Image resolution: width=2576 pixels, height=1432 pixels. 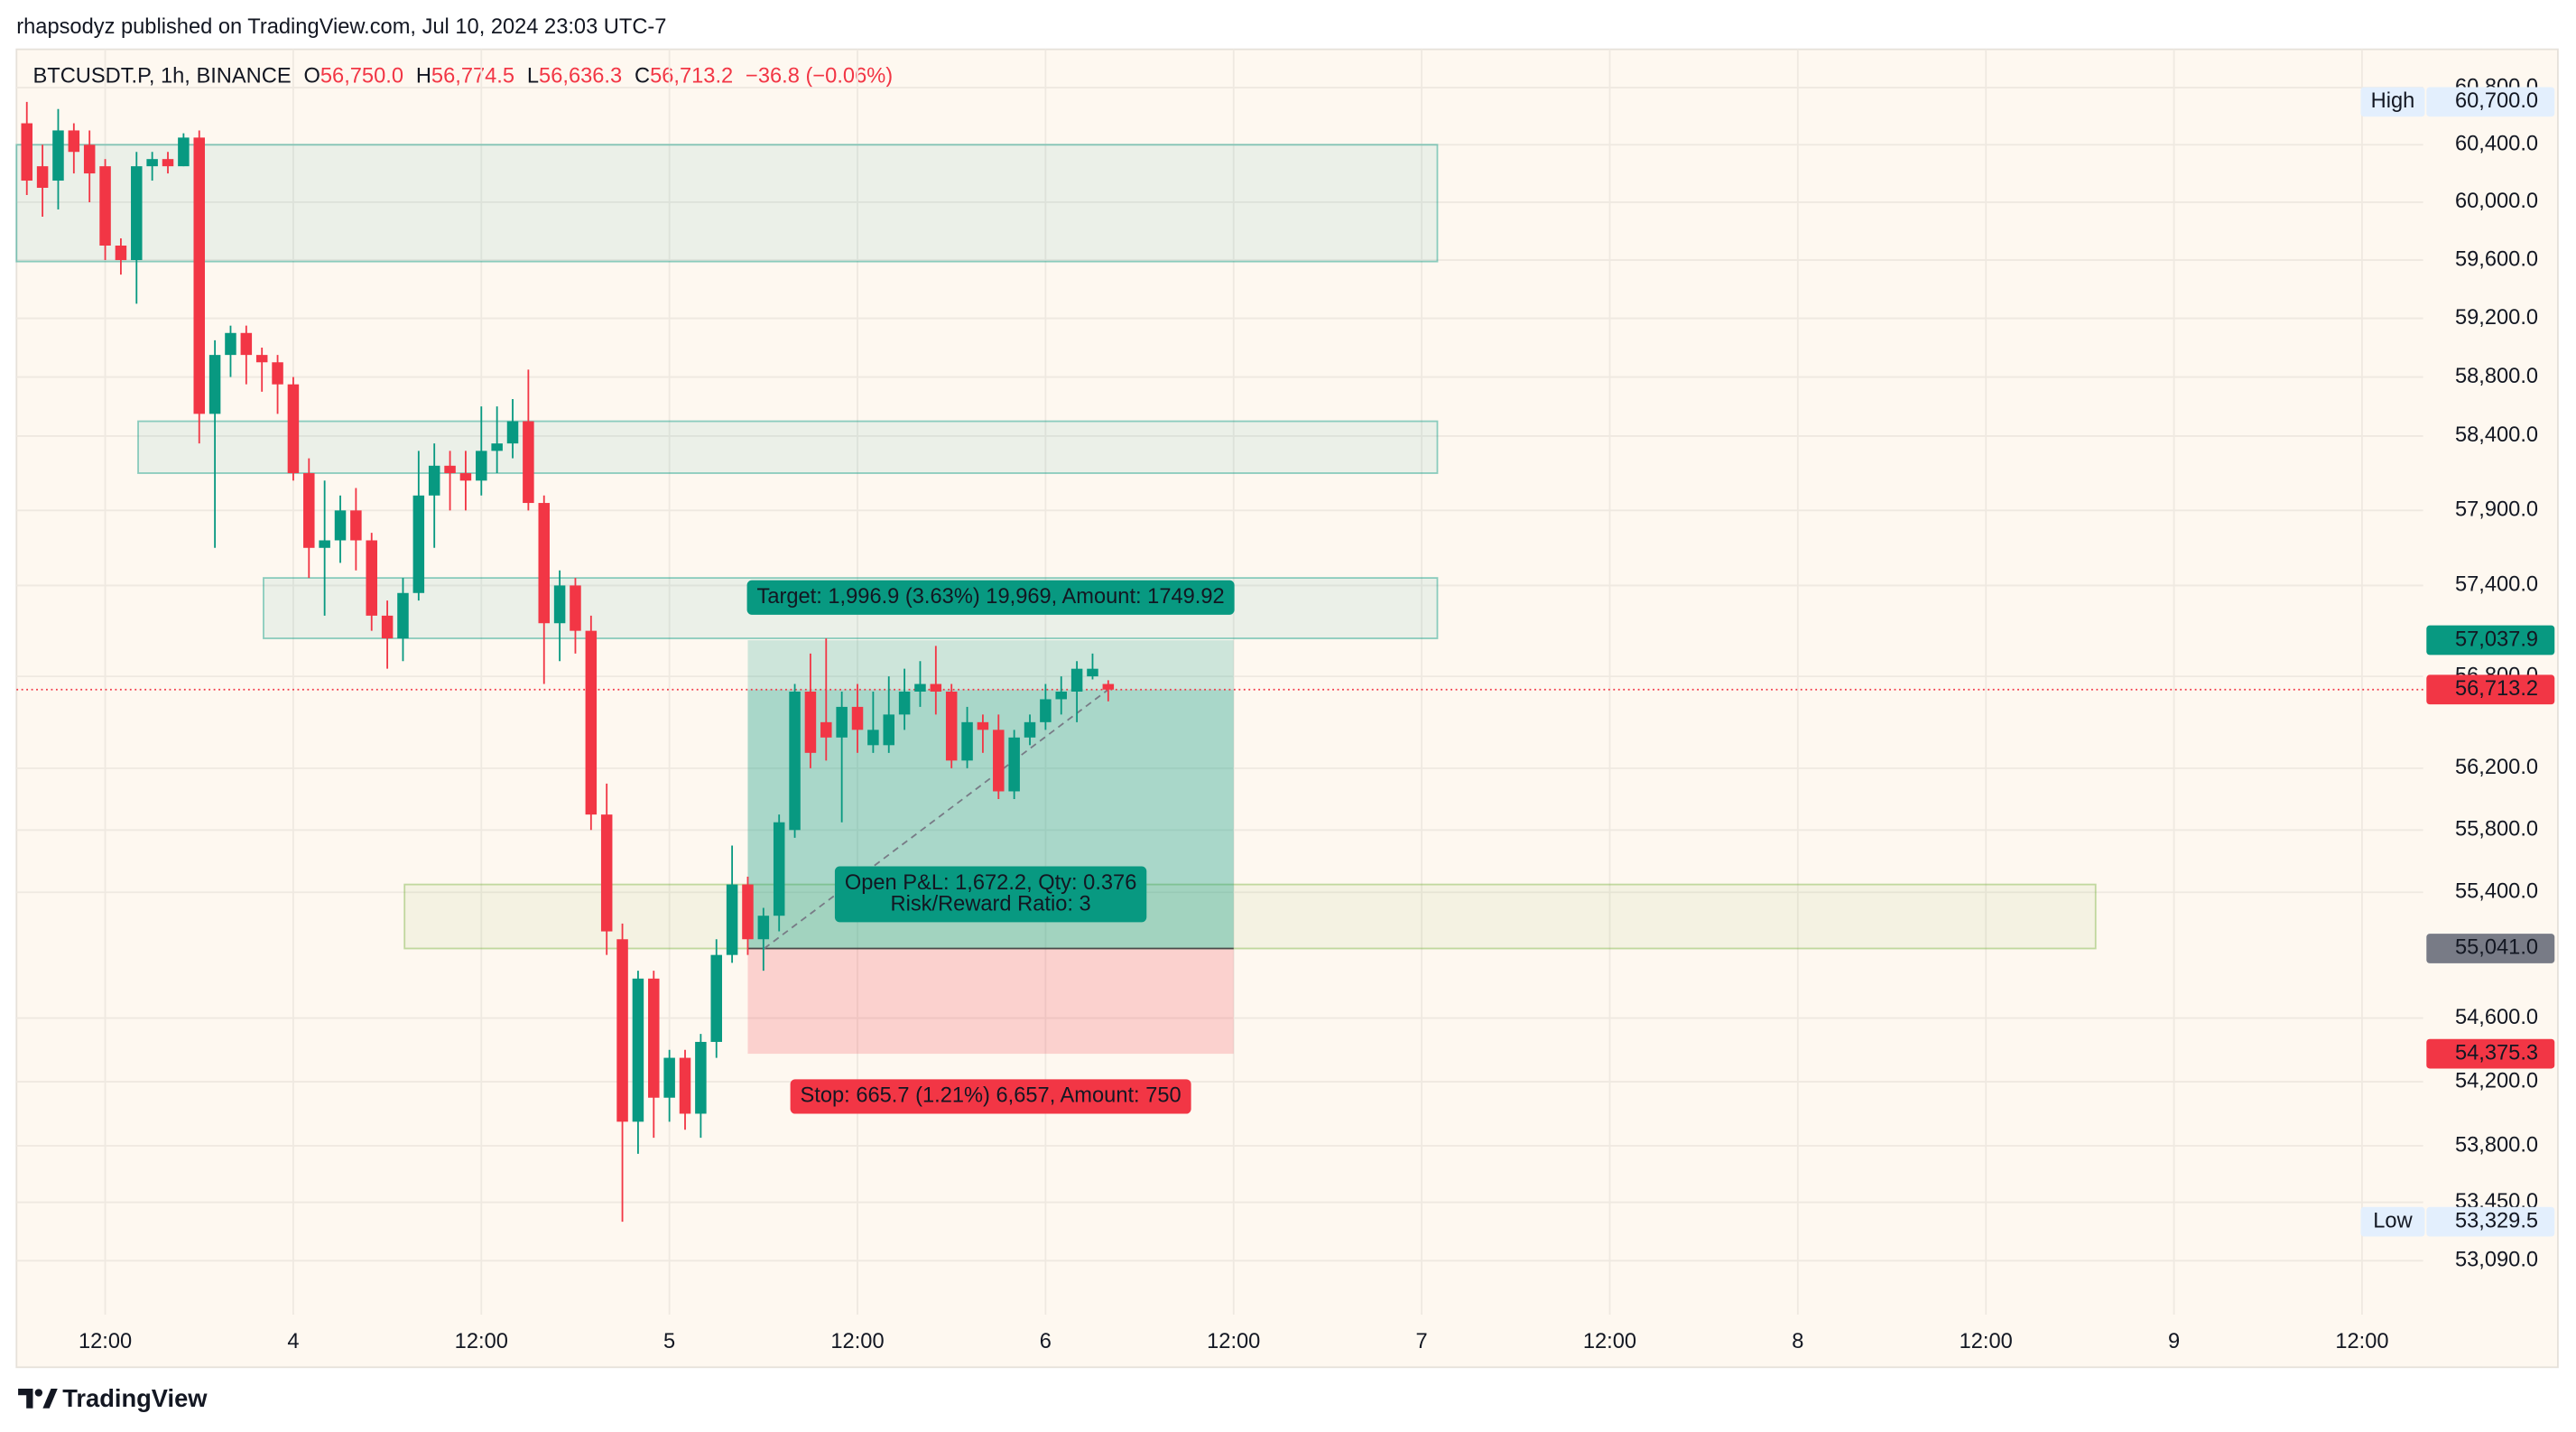 What do you see at coordinates (2496, 830) in the screenshot?
I see `y-tick-label: 55,800.0` at bounding box center [2496, 830].